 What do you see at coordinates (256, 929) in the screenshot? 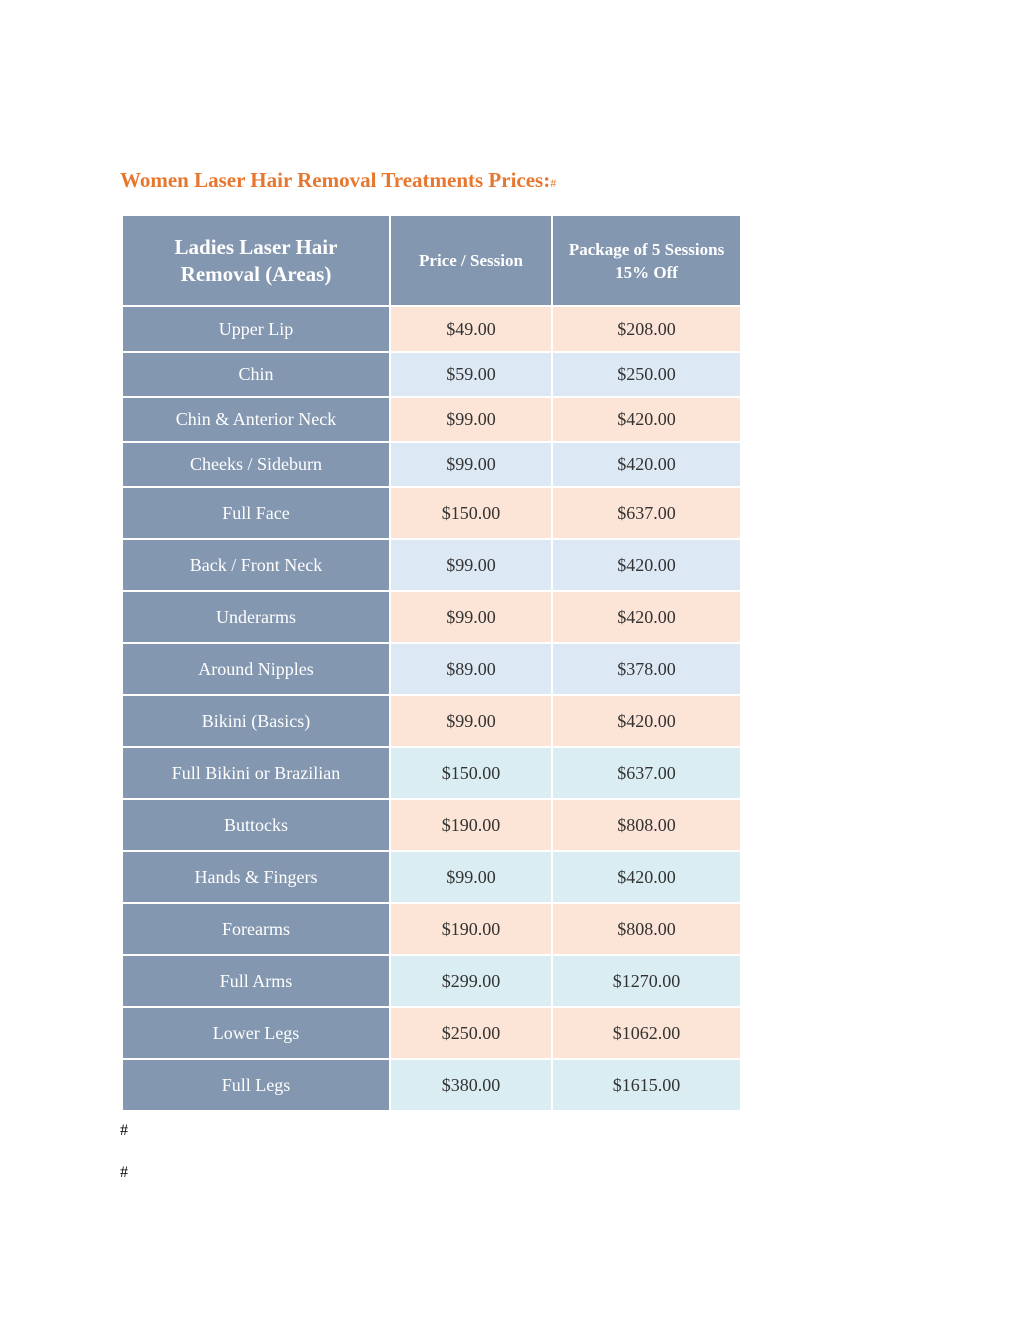
I see `area-cell: Forearms` at bounding box center [256, 929].